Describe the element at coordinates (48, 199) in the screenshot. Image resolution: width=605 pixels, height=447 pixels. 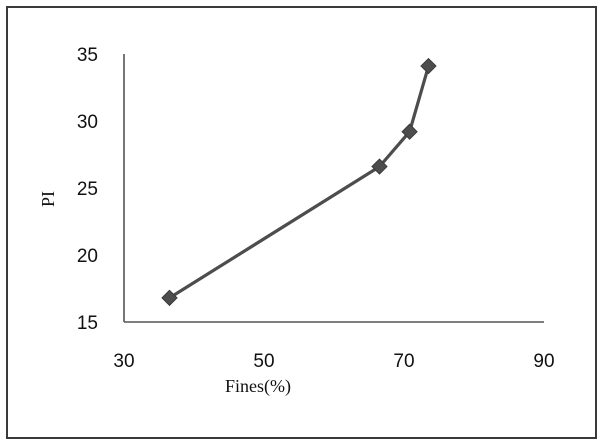
I see `y-axis-label: PI` at that location.